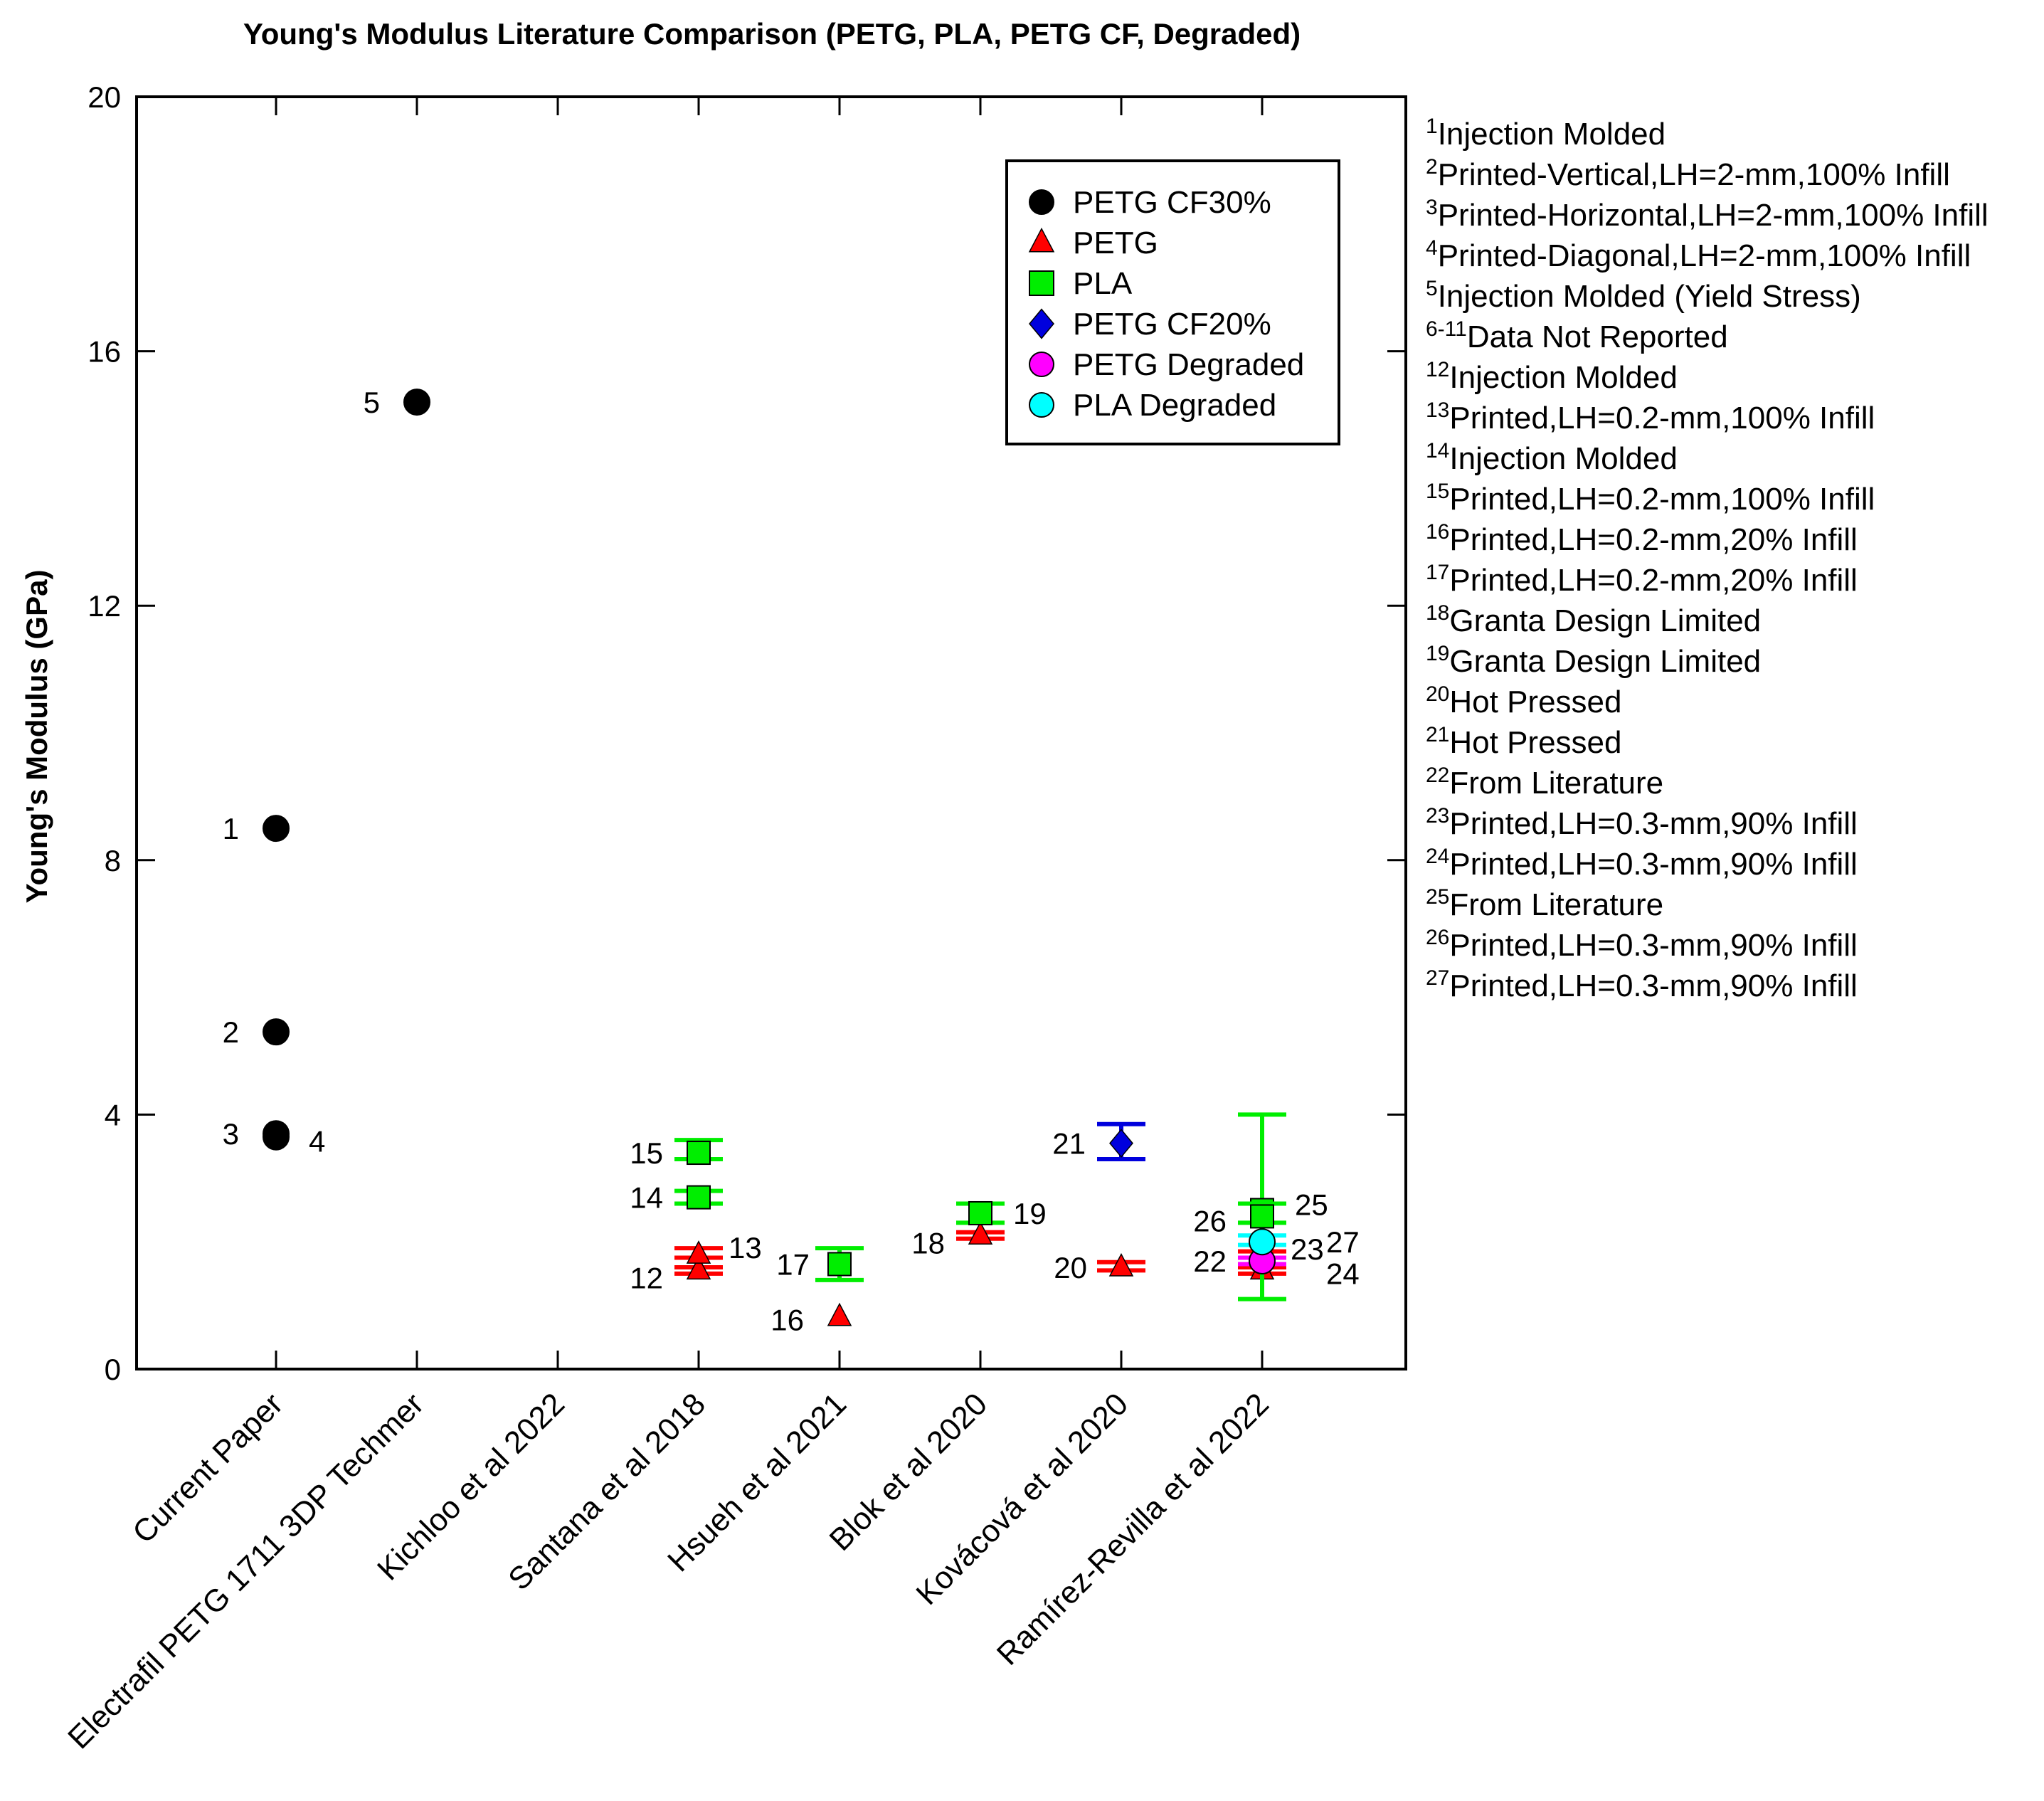 The height and width of the screenshot is (1801, 2044). I want to click on data-point-label: 15, so click(646, 1153).